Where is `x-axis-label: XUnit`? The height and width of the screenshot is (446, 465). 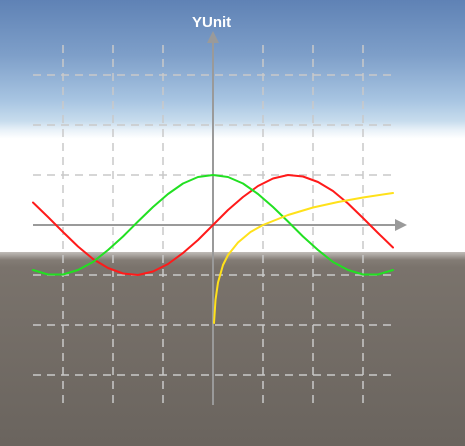
x-axis-label: XUnit is located at coordinates (434, 225).